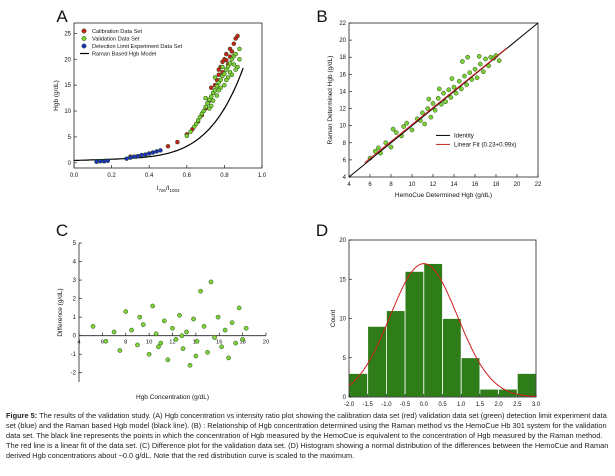  Describe the element at coordinates (75, 318) in the screenshot. I see `c-y-tick-label: 1` at that location.